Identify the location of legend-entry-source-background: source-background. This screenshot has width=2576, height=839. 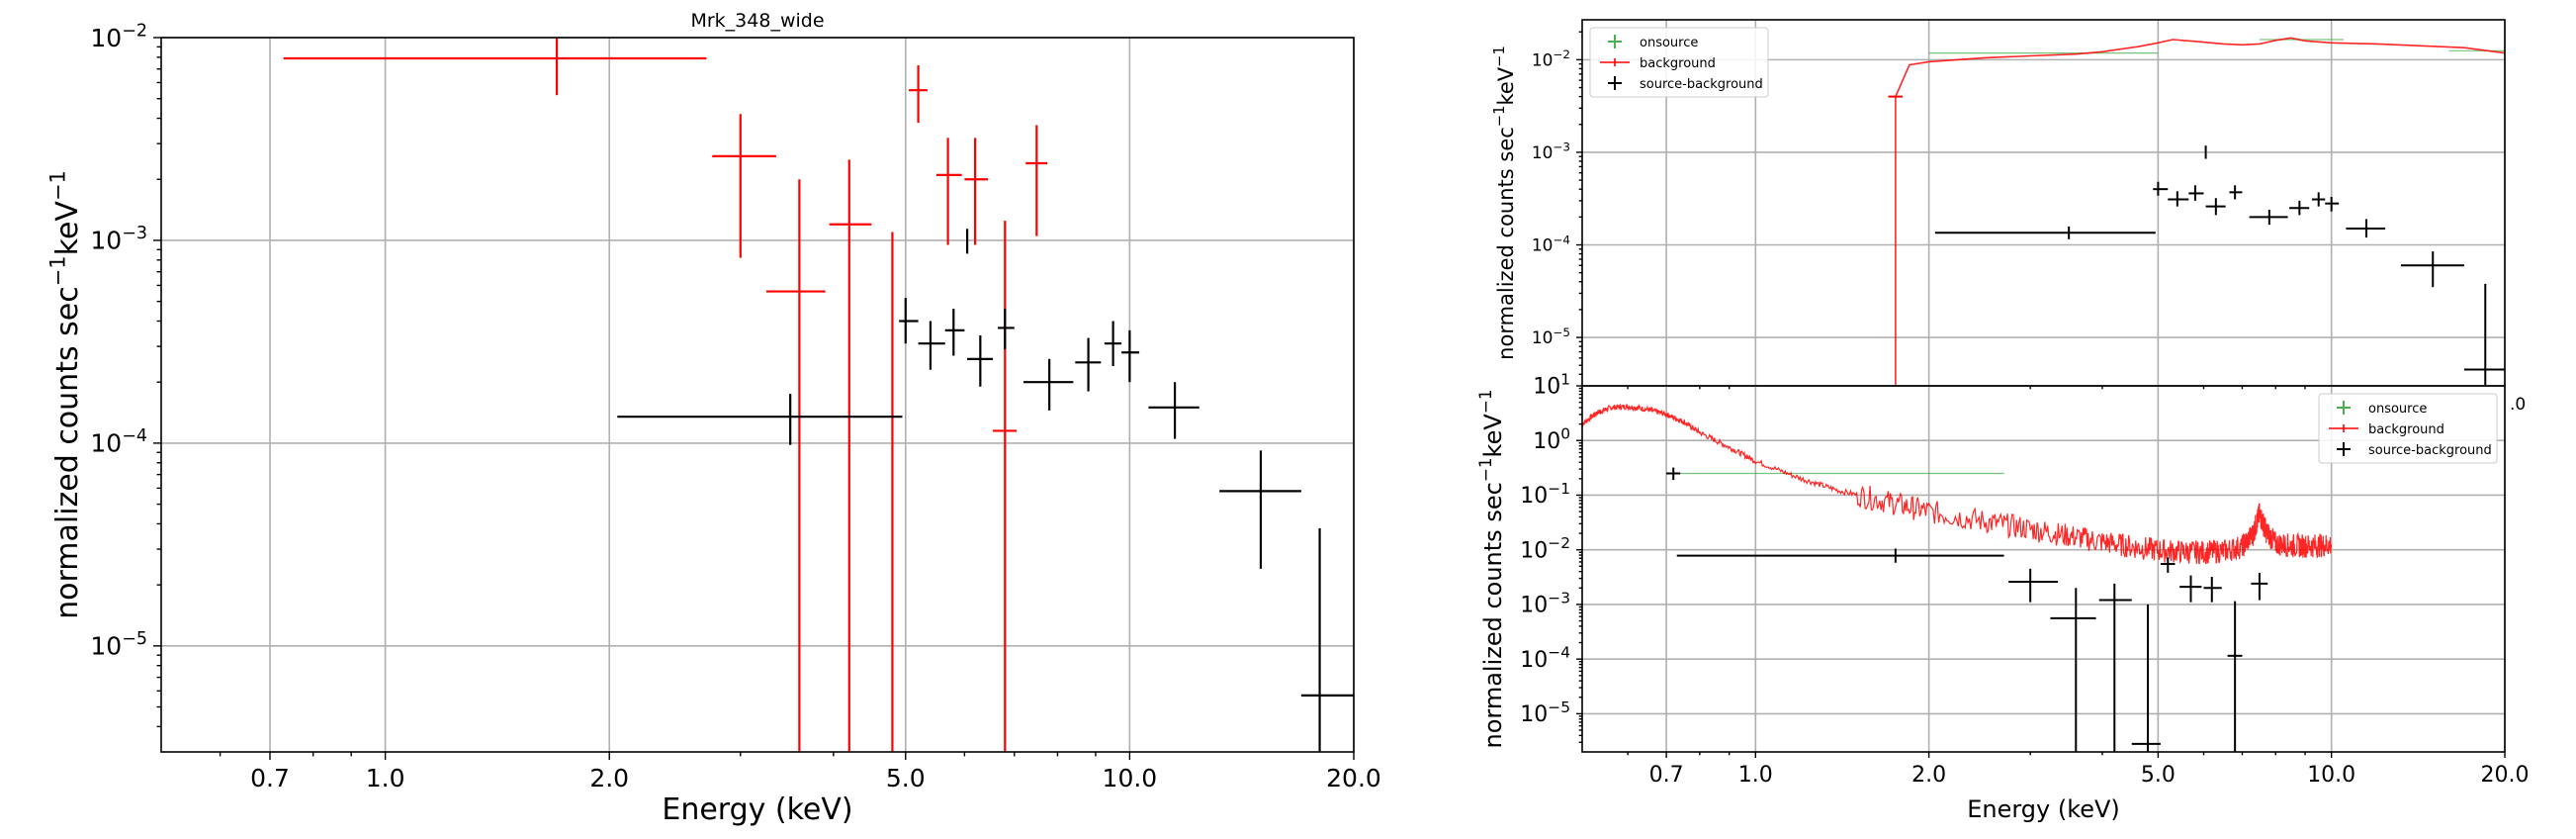
(1685, 84).